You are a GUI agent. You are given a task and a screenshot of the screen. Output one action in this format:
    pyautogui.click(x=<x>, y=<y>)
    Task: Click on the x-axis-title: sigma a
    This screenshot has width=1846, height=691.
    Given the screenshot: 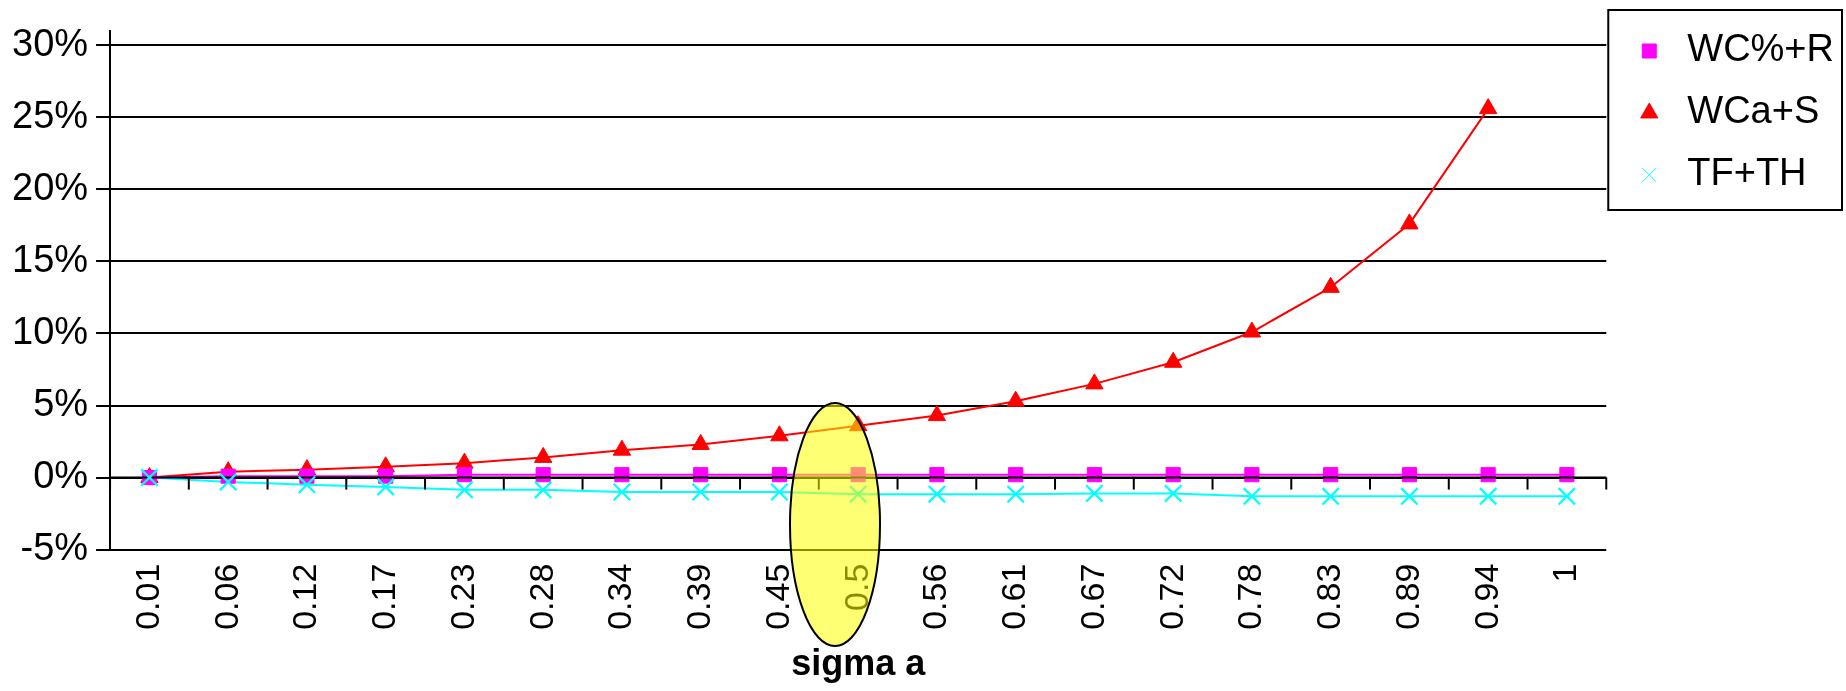 What is the action you would take?
    pyautogui.click(x=859, y=663)
    